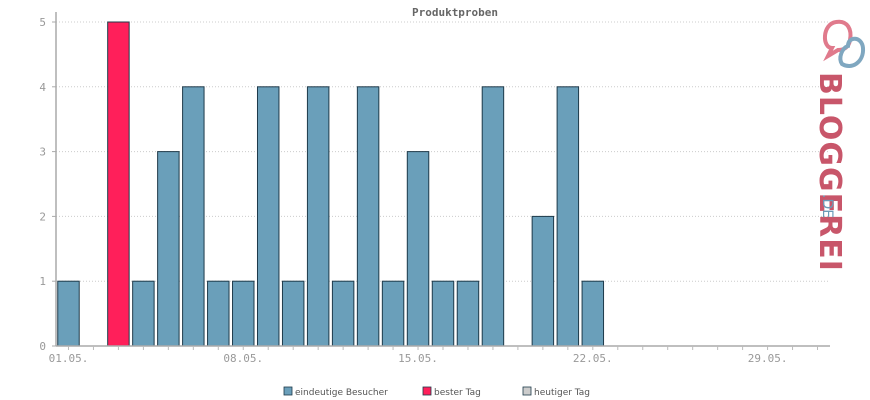 The height and width of the screenshot is (400, 870). Describe the element at coordinates (42, 22) in the screenshot. I see `y-tick-label: 5` at that location.